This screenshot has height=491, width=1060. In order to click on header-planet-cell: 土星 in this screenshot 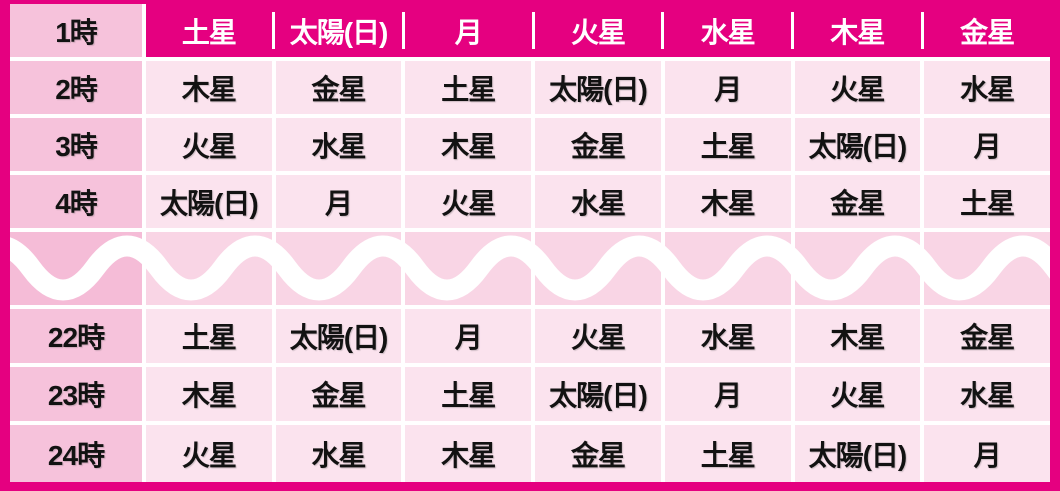, I will do `click(209, 30)`.